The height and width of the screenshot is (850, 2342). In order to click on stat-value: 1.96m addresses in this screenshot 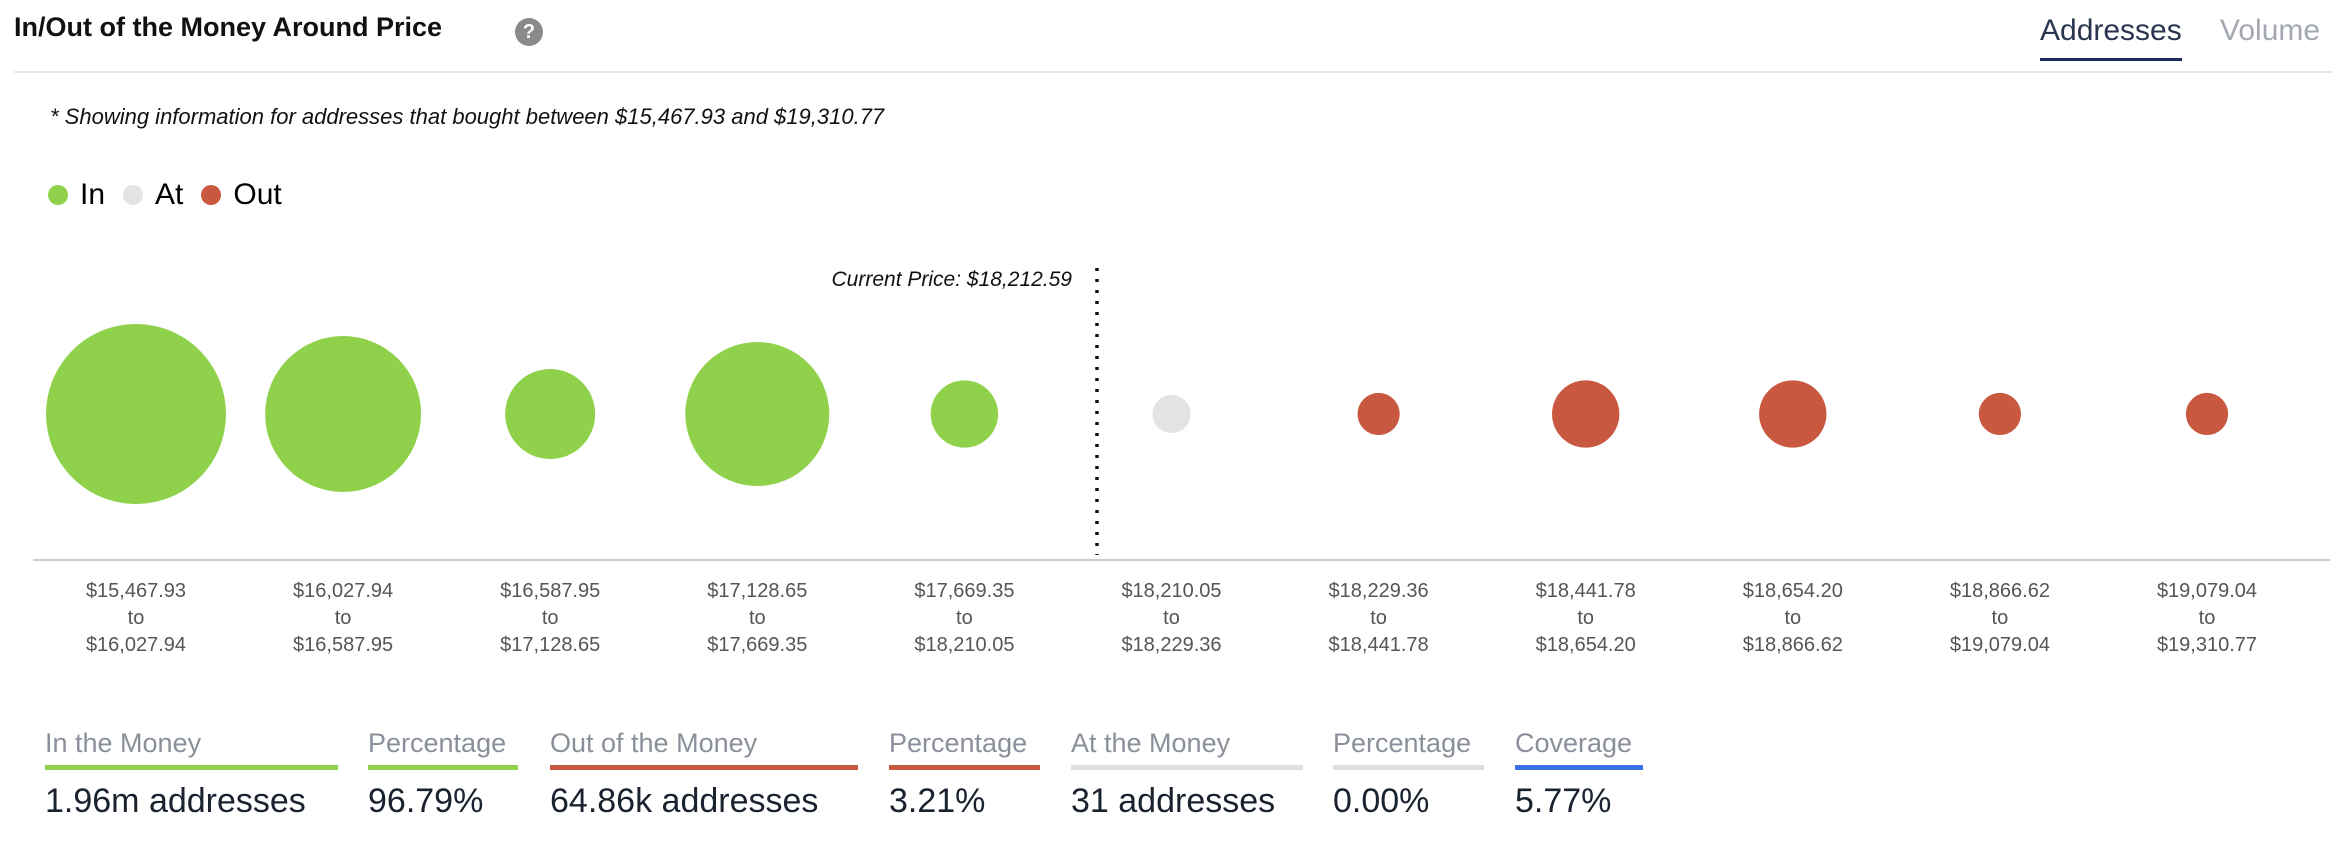, I will do `click(175, 801)`.